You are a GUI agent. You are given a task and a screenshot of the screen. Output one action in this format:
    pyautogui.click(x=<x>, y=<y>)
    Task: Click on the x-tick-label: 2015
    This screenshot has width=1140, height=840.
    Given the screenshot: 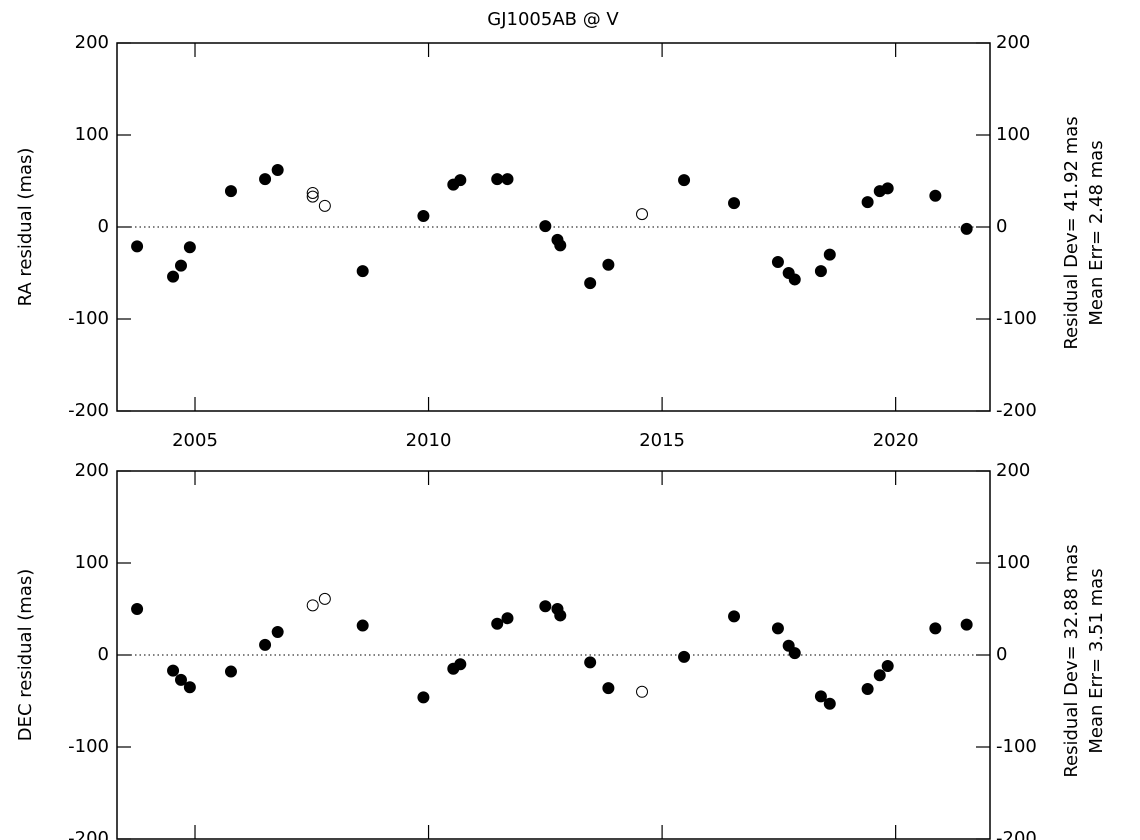 What is the action you would take?
    pyautogui.click(x=662, y=440)
    